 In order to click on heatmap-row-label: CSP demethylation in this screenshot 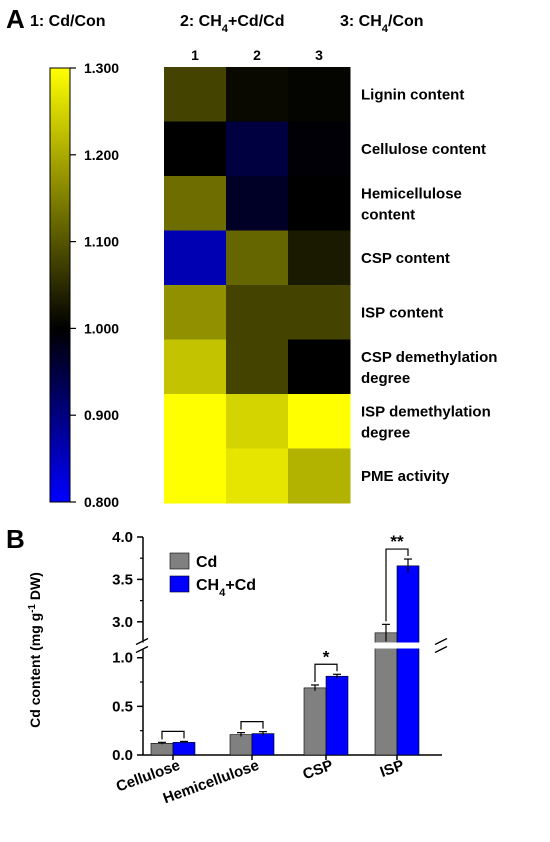, I will do `click(429, 357)`.